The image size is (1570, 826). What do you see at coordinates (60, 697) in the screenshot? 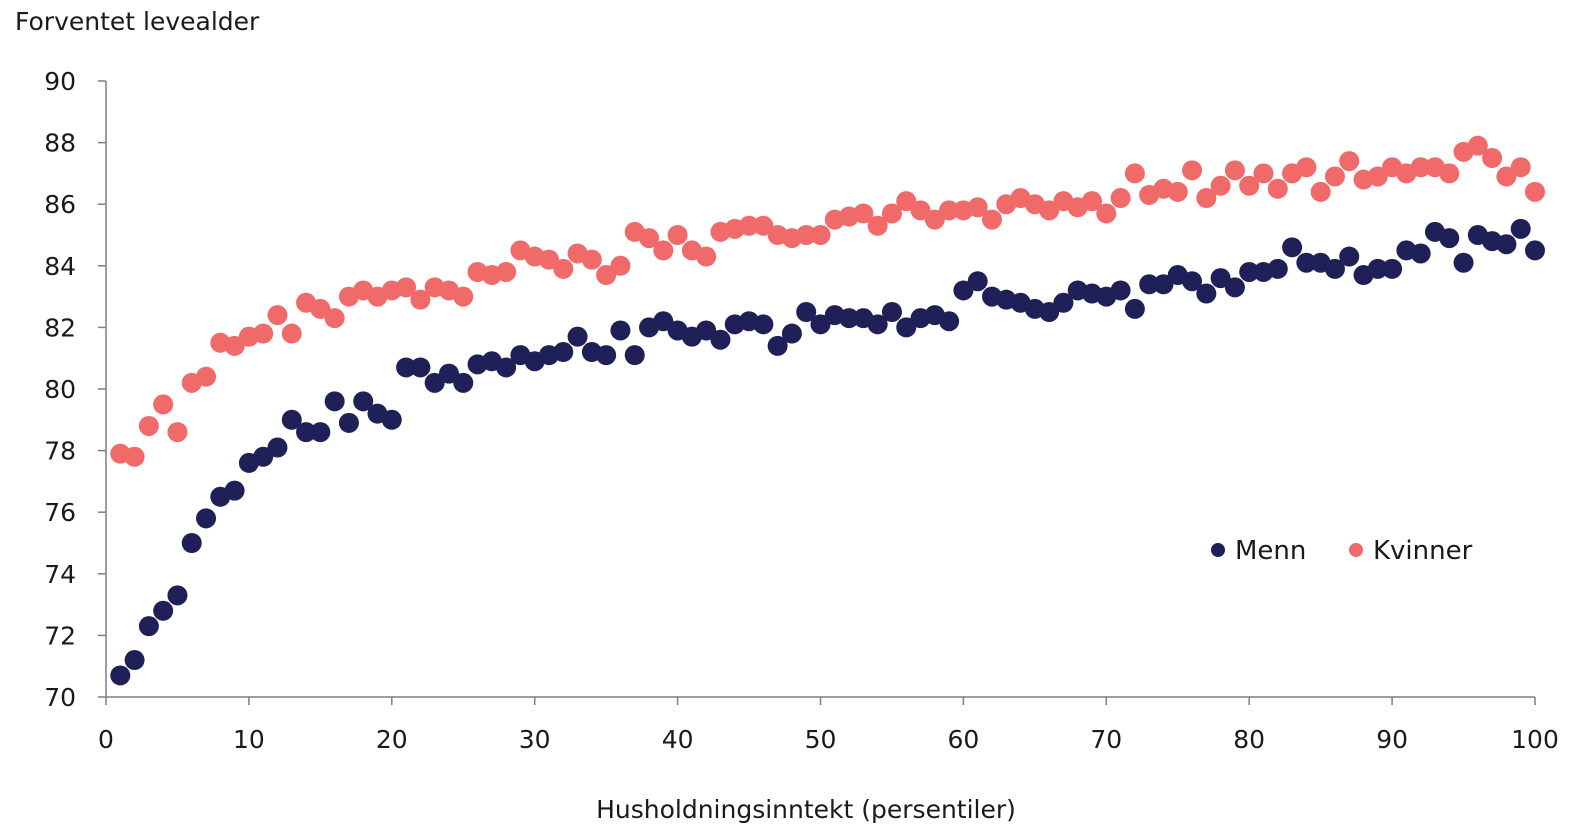
I see `y-tick-label: 70` at bounding box center [60, 697].